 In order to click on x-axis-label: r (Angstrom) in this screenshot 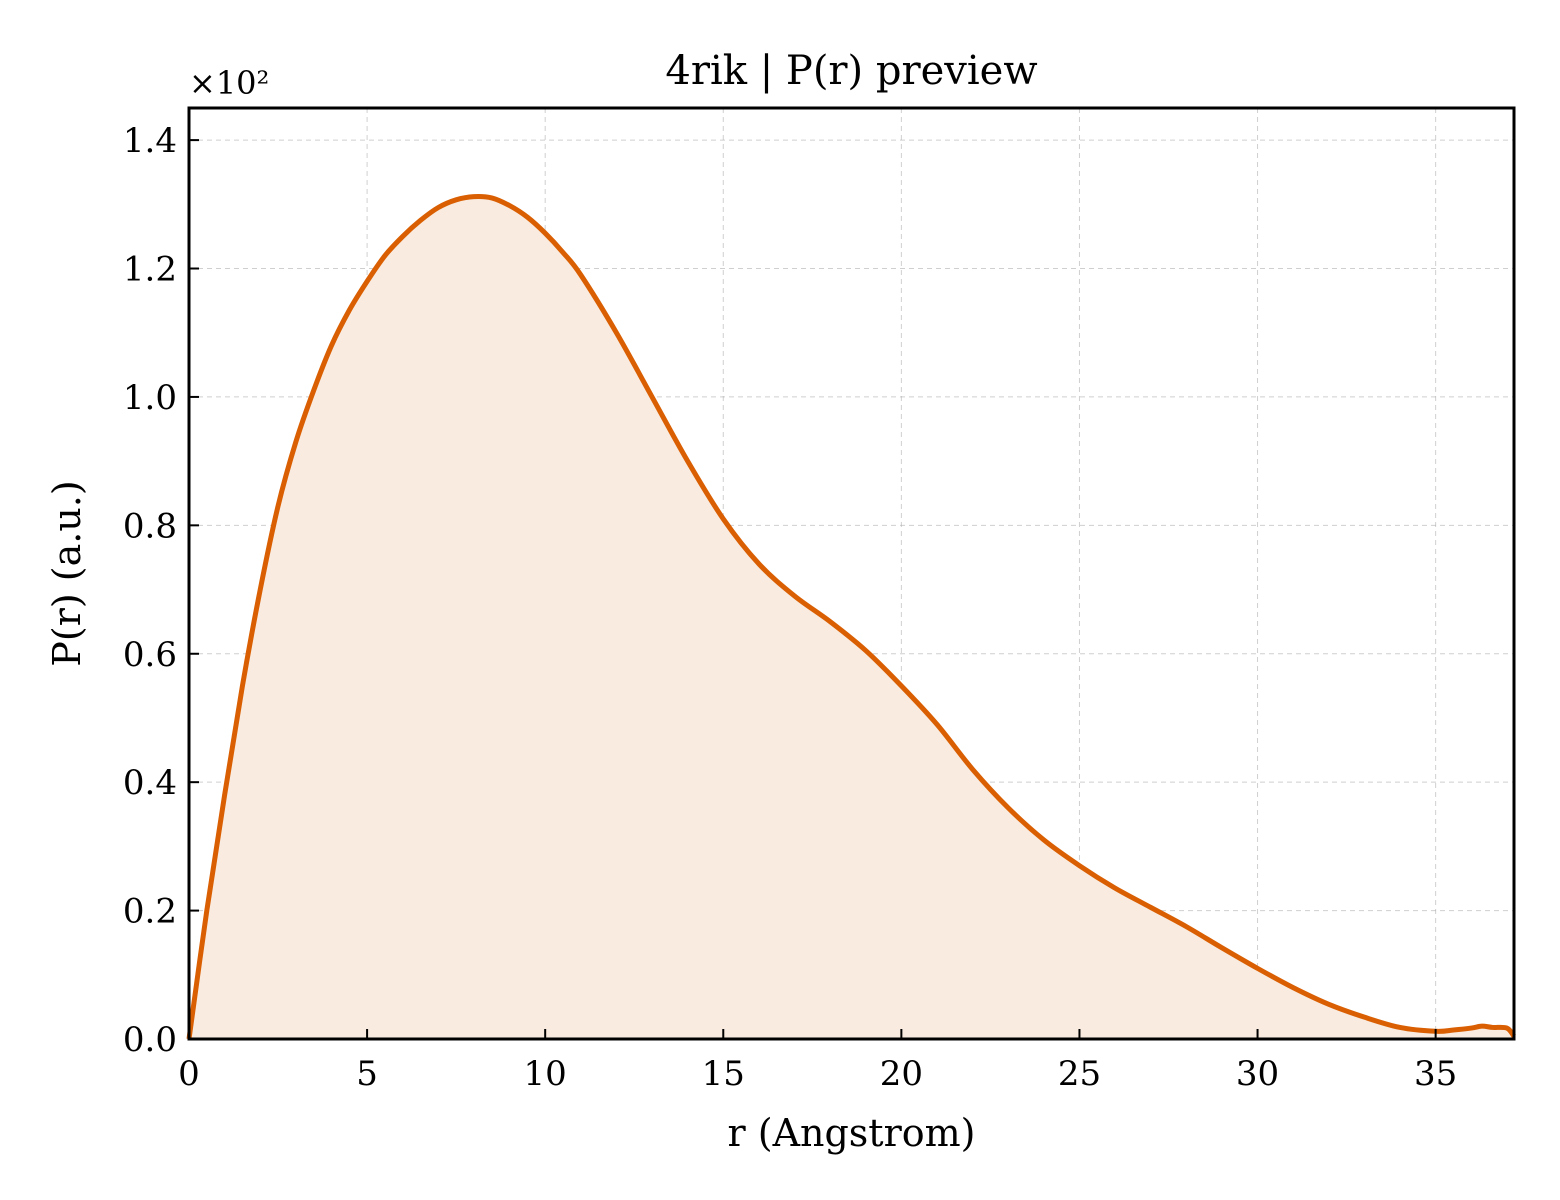, I will do `click(852, 1133)`.